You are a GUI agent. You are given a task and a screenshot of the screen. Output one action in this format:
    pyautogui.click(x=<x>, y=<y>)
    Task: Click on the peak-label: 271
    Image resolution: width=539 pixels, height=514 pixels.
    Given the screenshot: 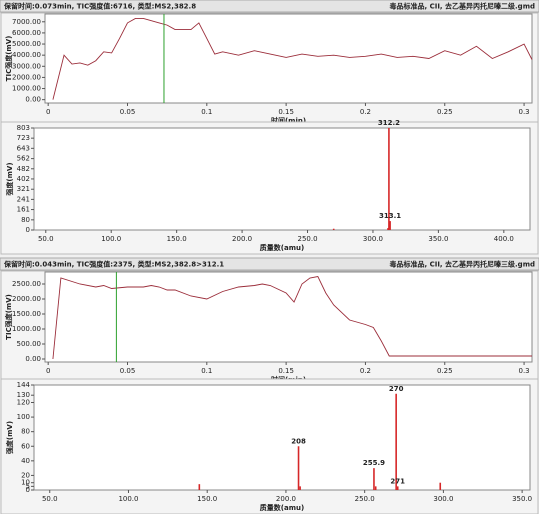 What is the action you would take?
    pyautogui.click(x=397, y=481)
    